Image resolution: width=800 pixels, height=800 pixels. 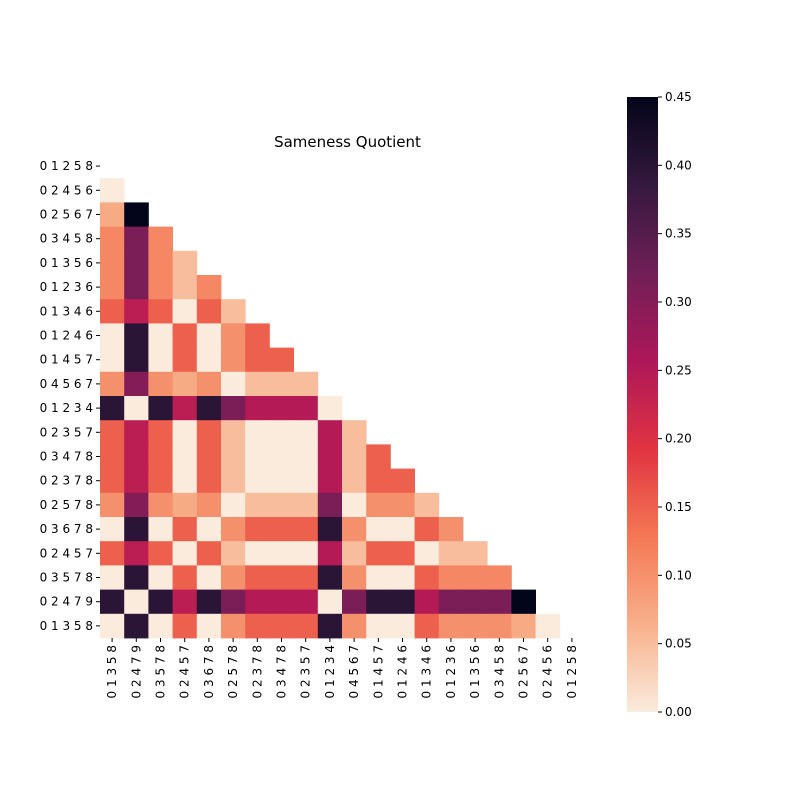 What do you see at coordinates (66, 360) in the screenshot?
I see `y-tick-label: 0 1 4 5 7` at bounding box center [66, 360].